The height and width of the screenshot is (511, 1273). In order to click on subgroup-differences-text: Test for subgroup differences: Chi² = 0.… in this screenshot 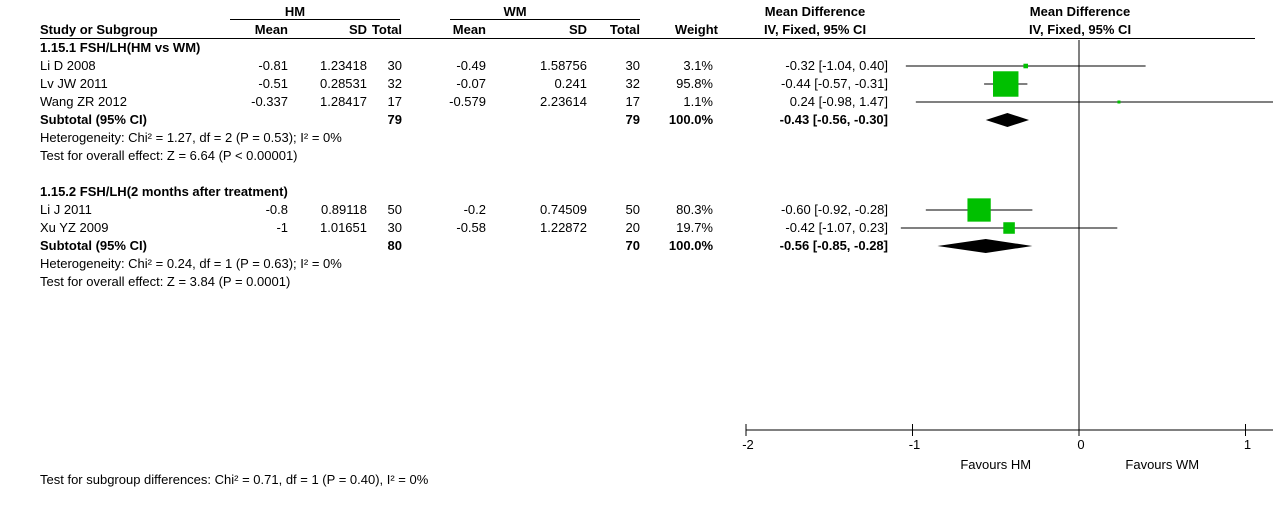, I will do `click(234, 479)`.